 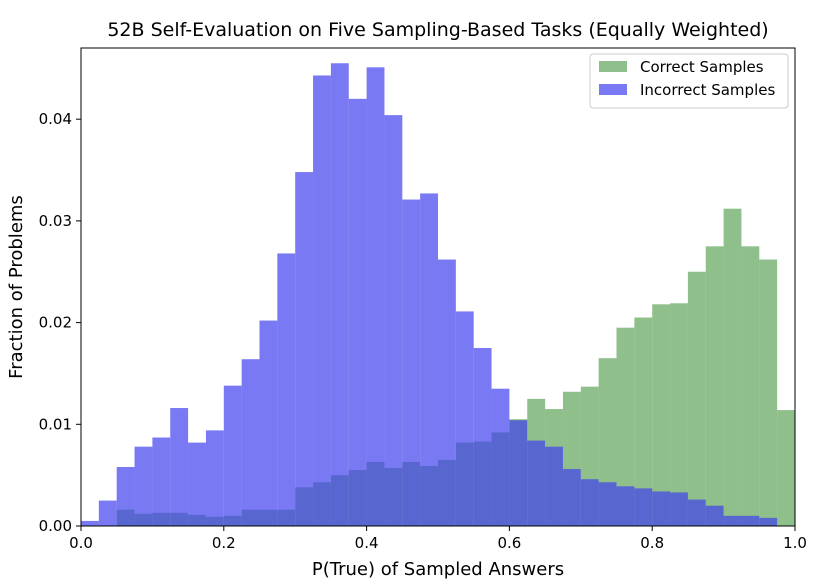 What do you see at coordinates (55, 526) in the screenshot?
I see `y-tick-label: 0.00` at bounding box center [55, 526].